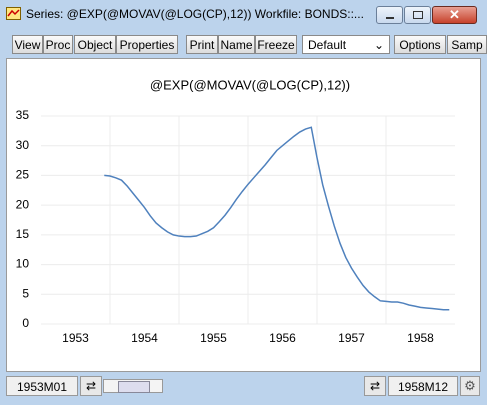 The width and height of the screenshot is (487, 405). What do you see at coordinates (389, 15) in the screenshot?
I see `minimize-button` at bounding box center [389, 15].